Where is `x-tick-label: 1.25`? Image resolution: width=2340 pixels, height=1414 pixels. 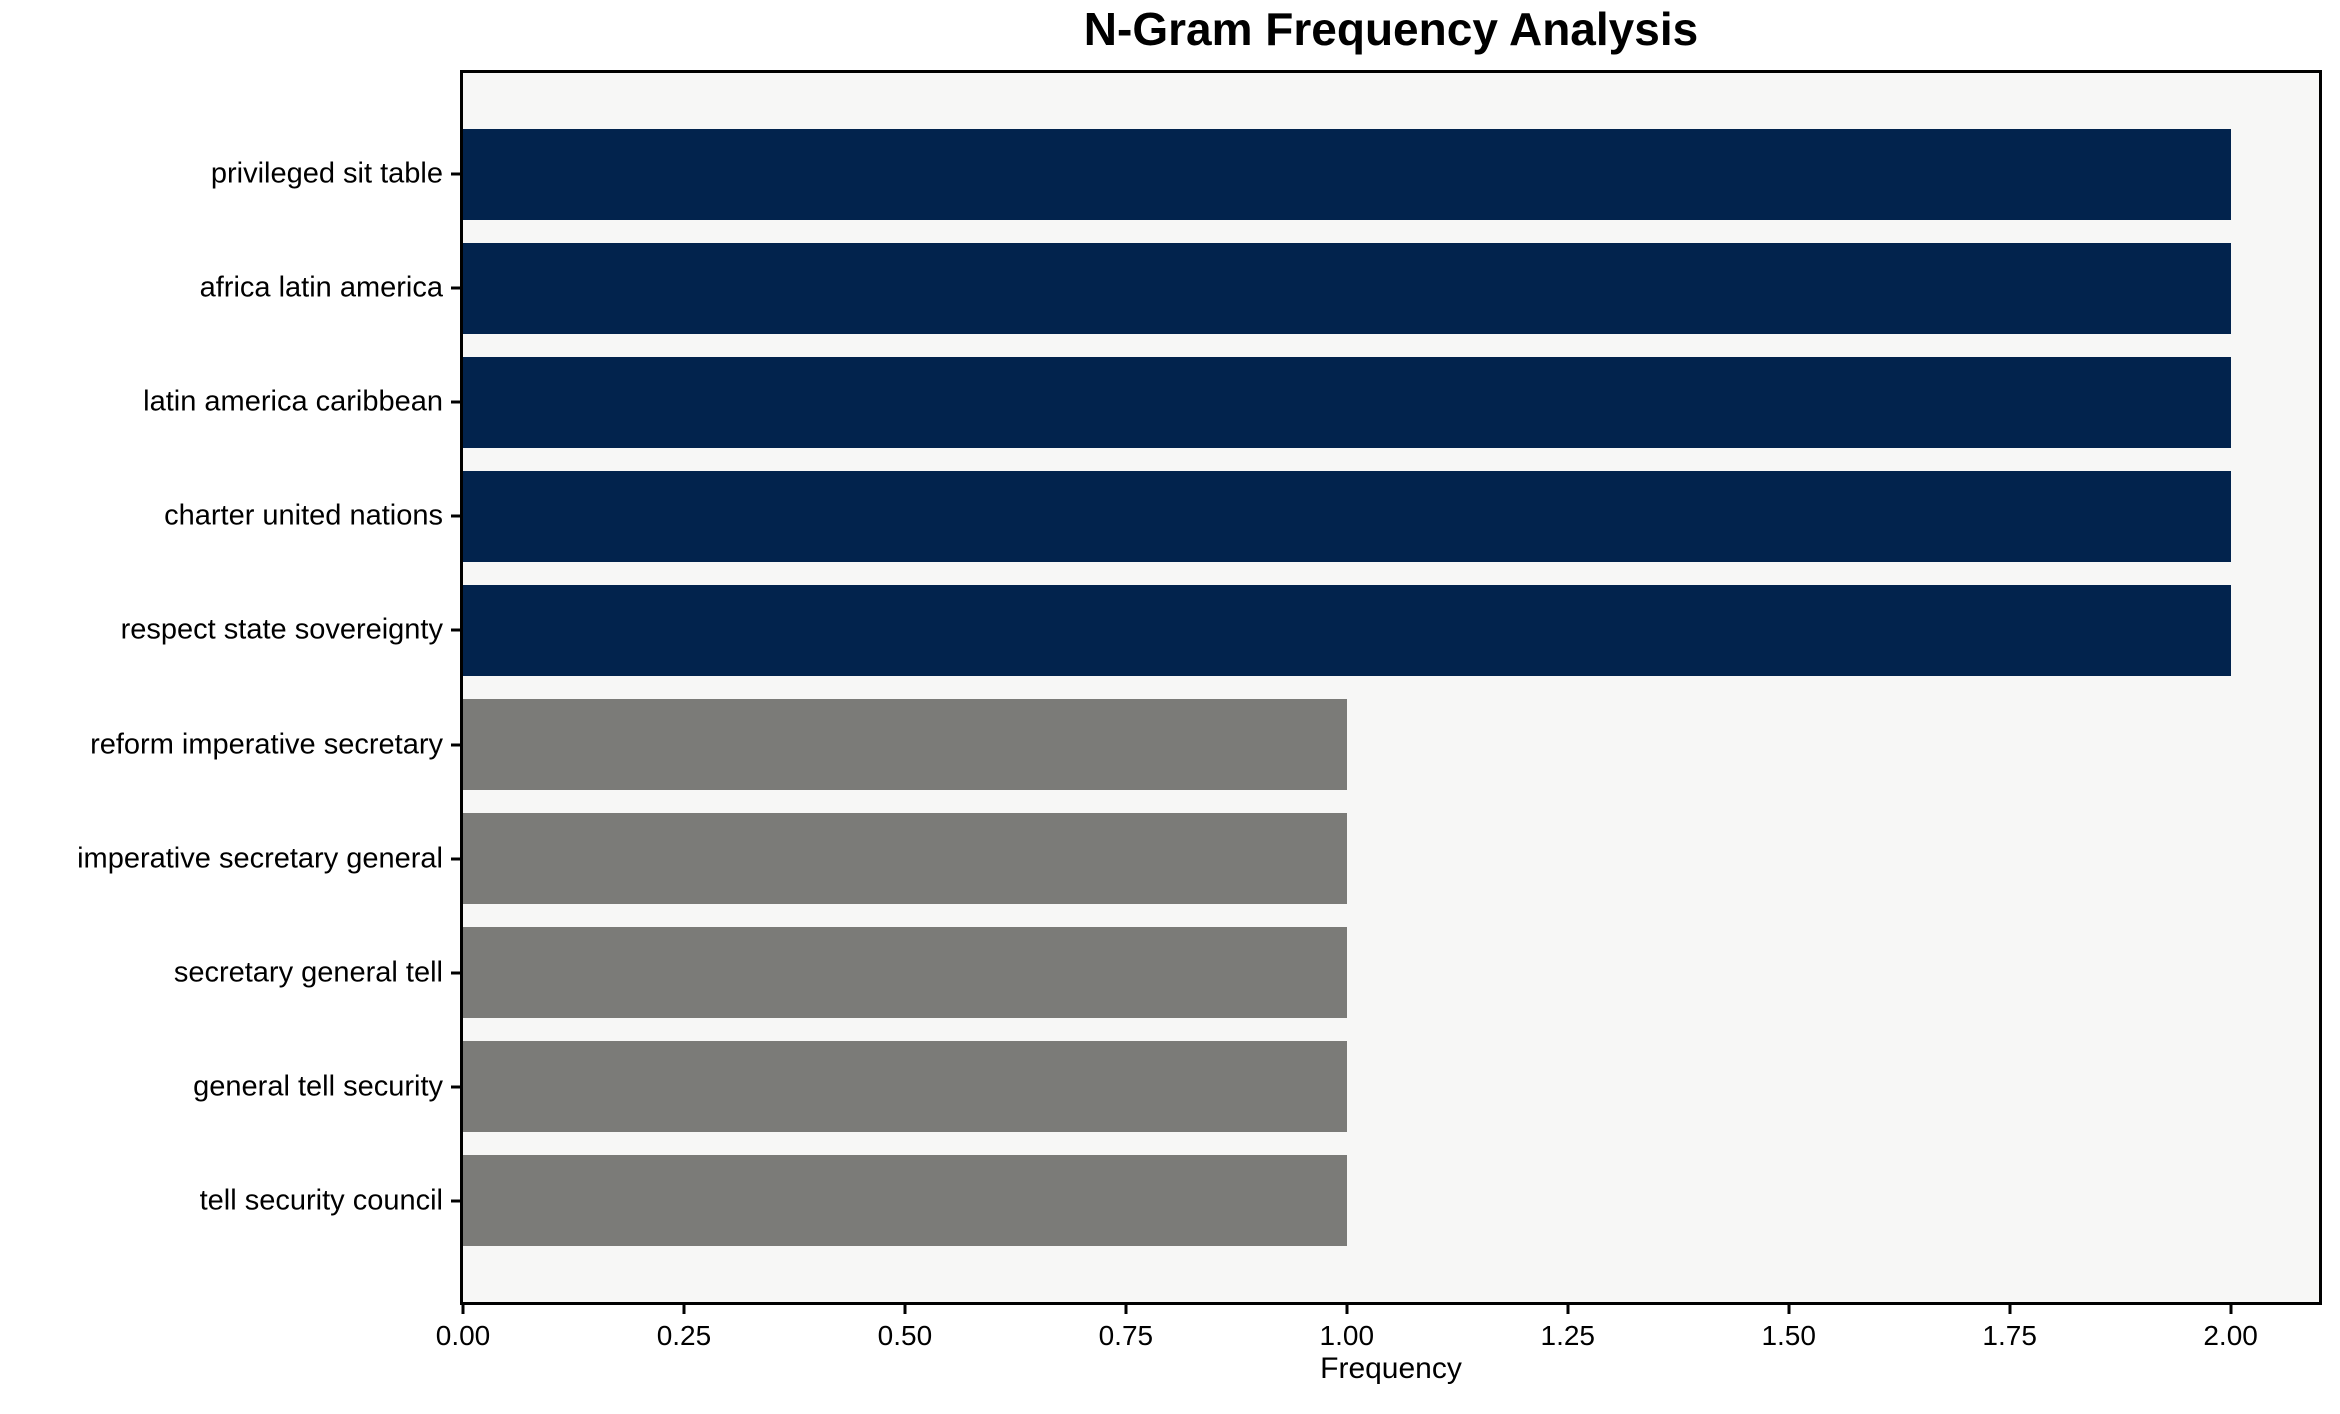 x-tick-label: 1.25 is located at coordinates (1568, 1335).